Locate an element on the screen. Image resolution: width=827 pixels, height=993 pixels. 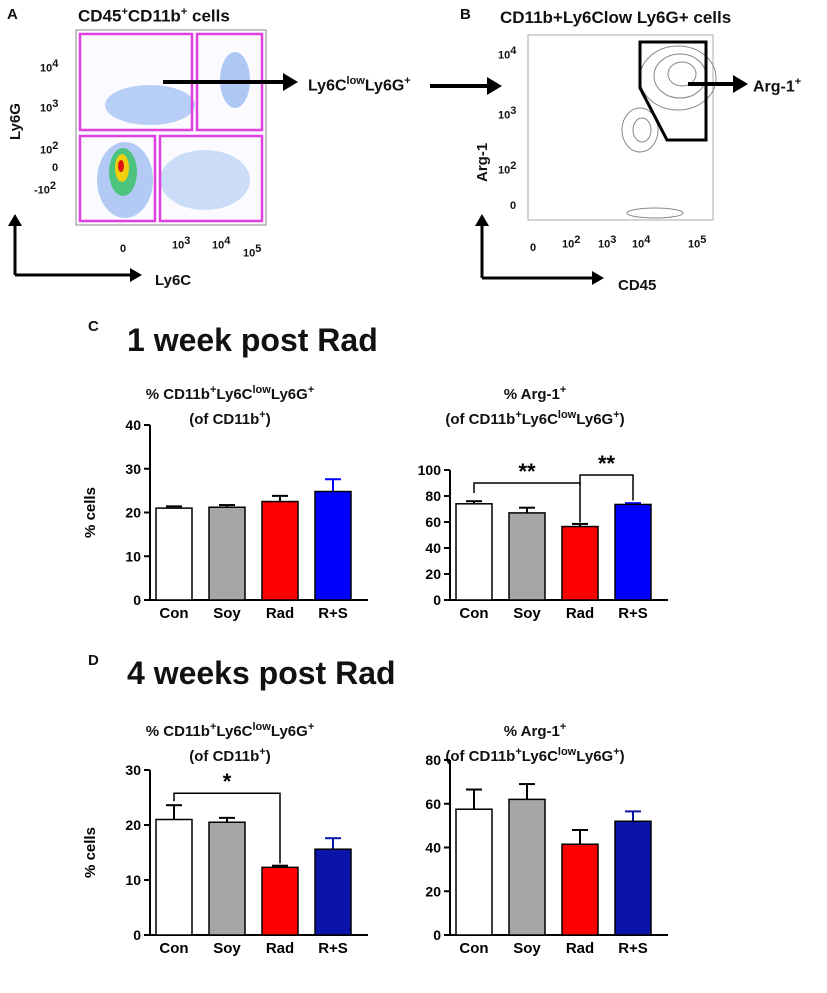
panel-a-y-label: Ly6G is located at coordinates (15, 121).